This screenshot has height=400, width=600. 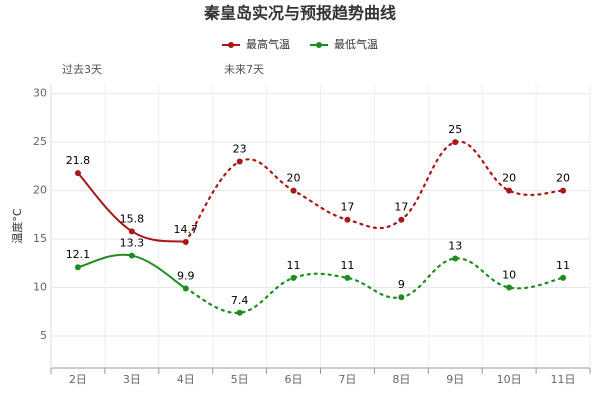 I want to click on data-label: 25, so click(x=455, y=129).